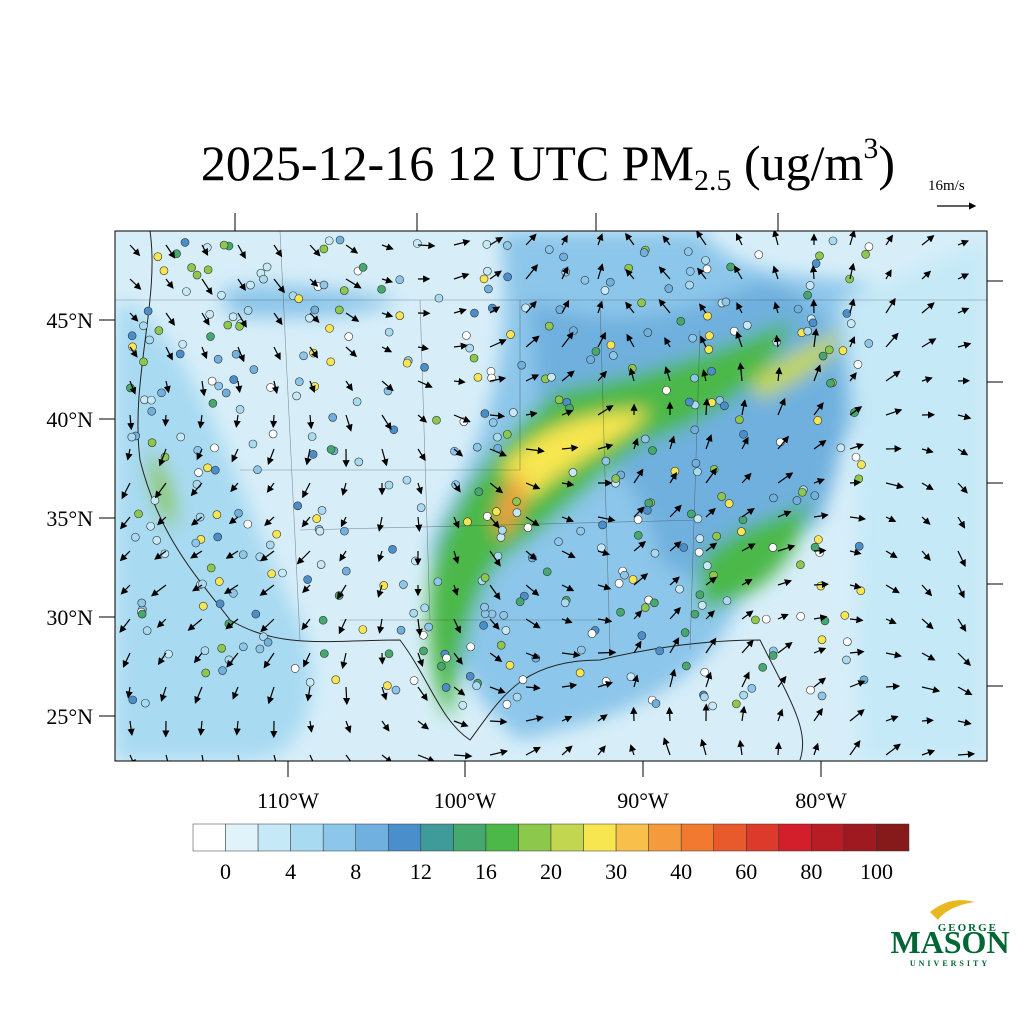 This screenshot has height=1029, width=1024. I want to click on wind-arrow, so click(927, 720).